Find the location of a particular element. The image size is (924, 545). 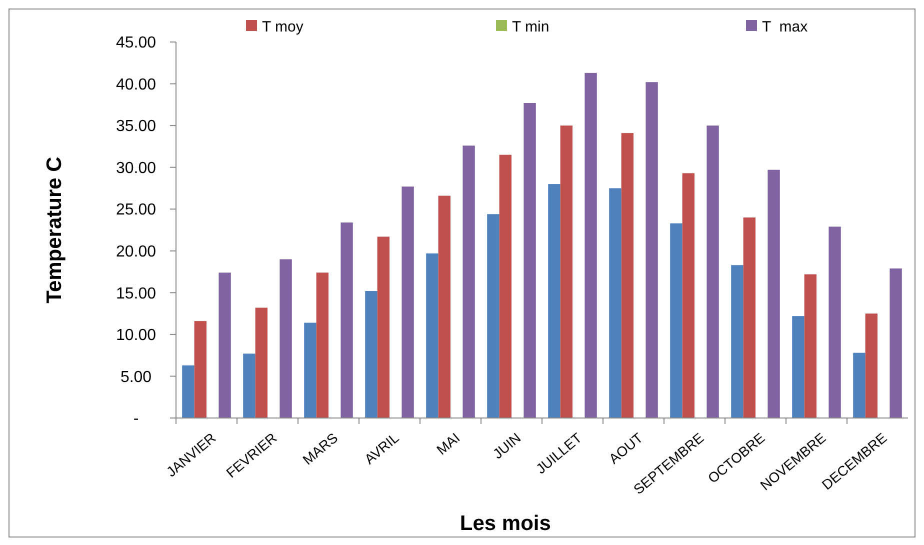

y-tick-label: 5.00 is located at coordinates (136, 377).